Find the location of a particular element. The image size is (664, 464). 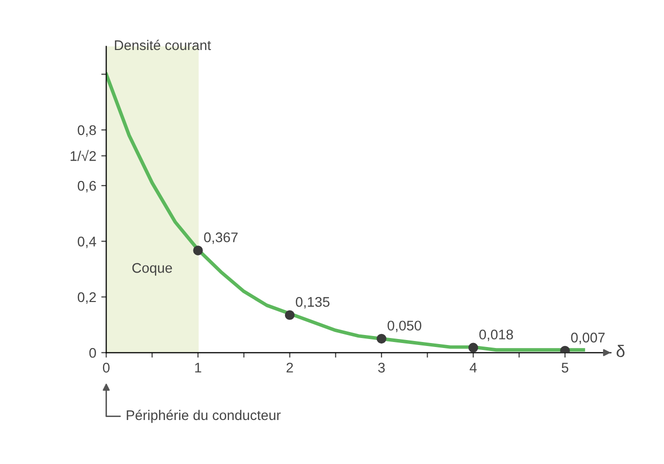

x-tick-label: 0 is located at coordinates (106, 367).